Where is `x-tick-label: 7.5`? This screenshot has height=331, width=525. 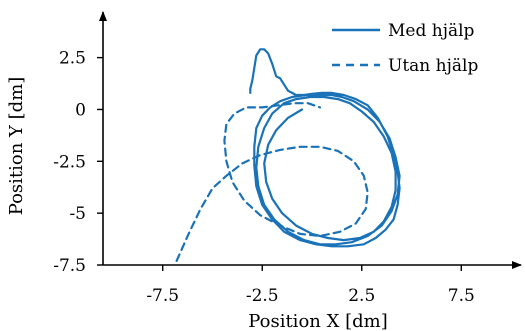
x-tick-label: 7.5 is located at coordinates (461, 296).